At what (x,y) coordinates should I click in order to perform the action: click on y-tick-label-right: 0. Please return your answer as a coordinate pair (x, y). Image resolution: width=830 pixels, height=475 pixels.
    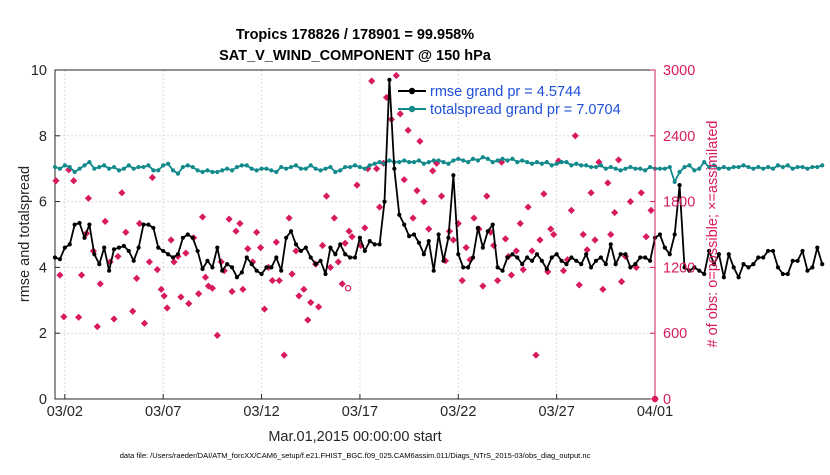
    Looking at the image, I should click on (667, 400).